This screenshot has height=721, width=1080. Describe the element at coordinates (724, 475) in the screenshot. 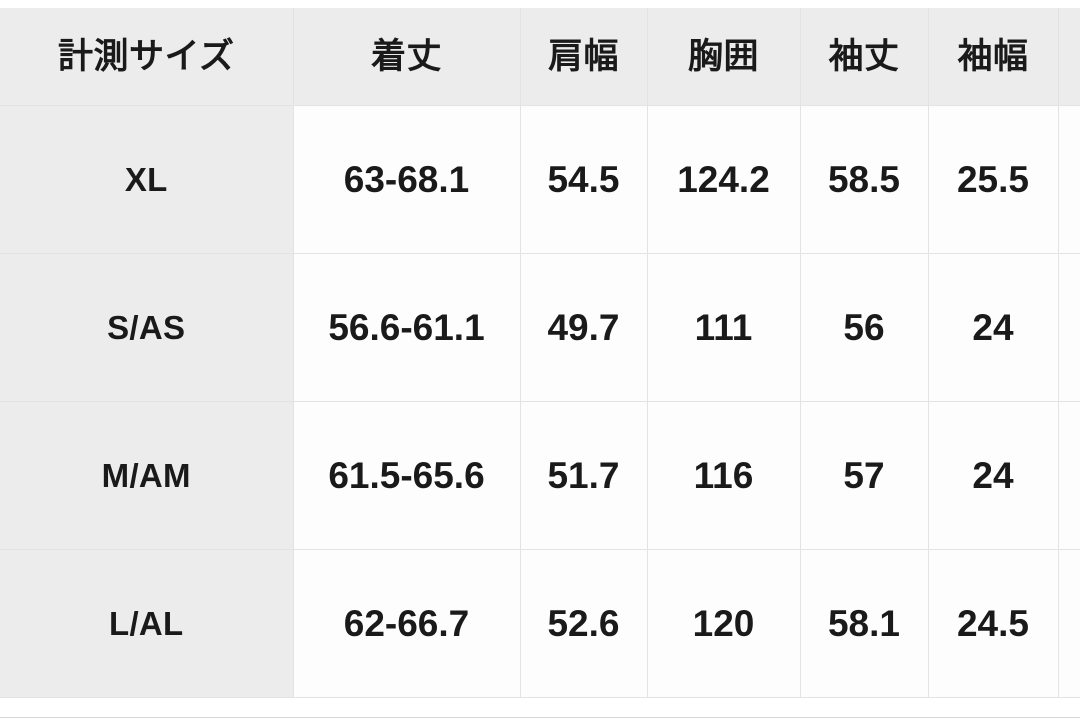

I see `cell-chest: 116` at that location.